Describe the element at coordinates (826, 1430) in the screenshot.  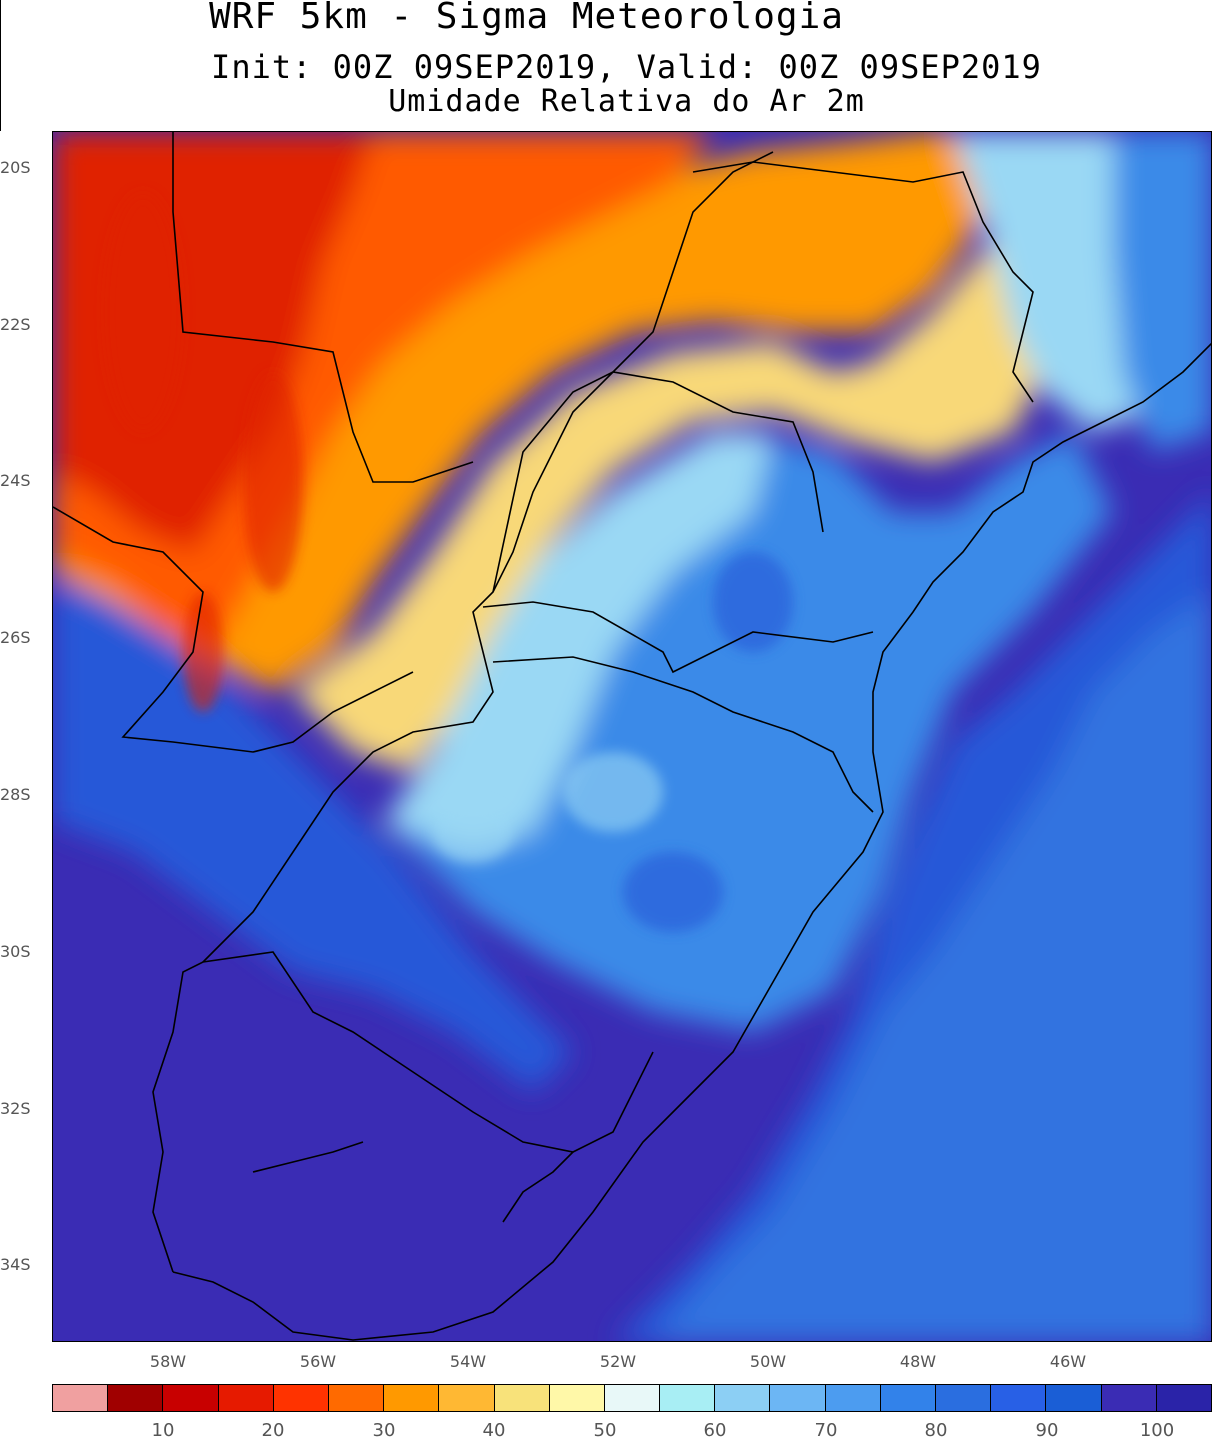
I see `colorbar-tick-label: 70` at that location.